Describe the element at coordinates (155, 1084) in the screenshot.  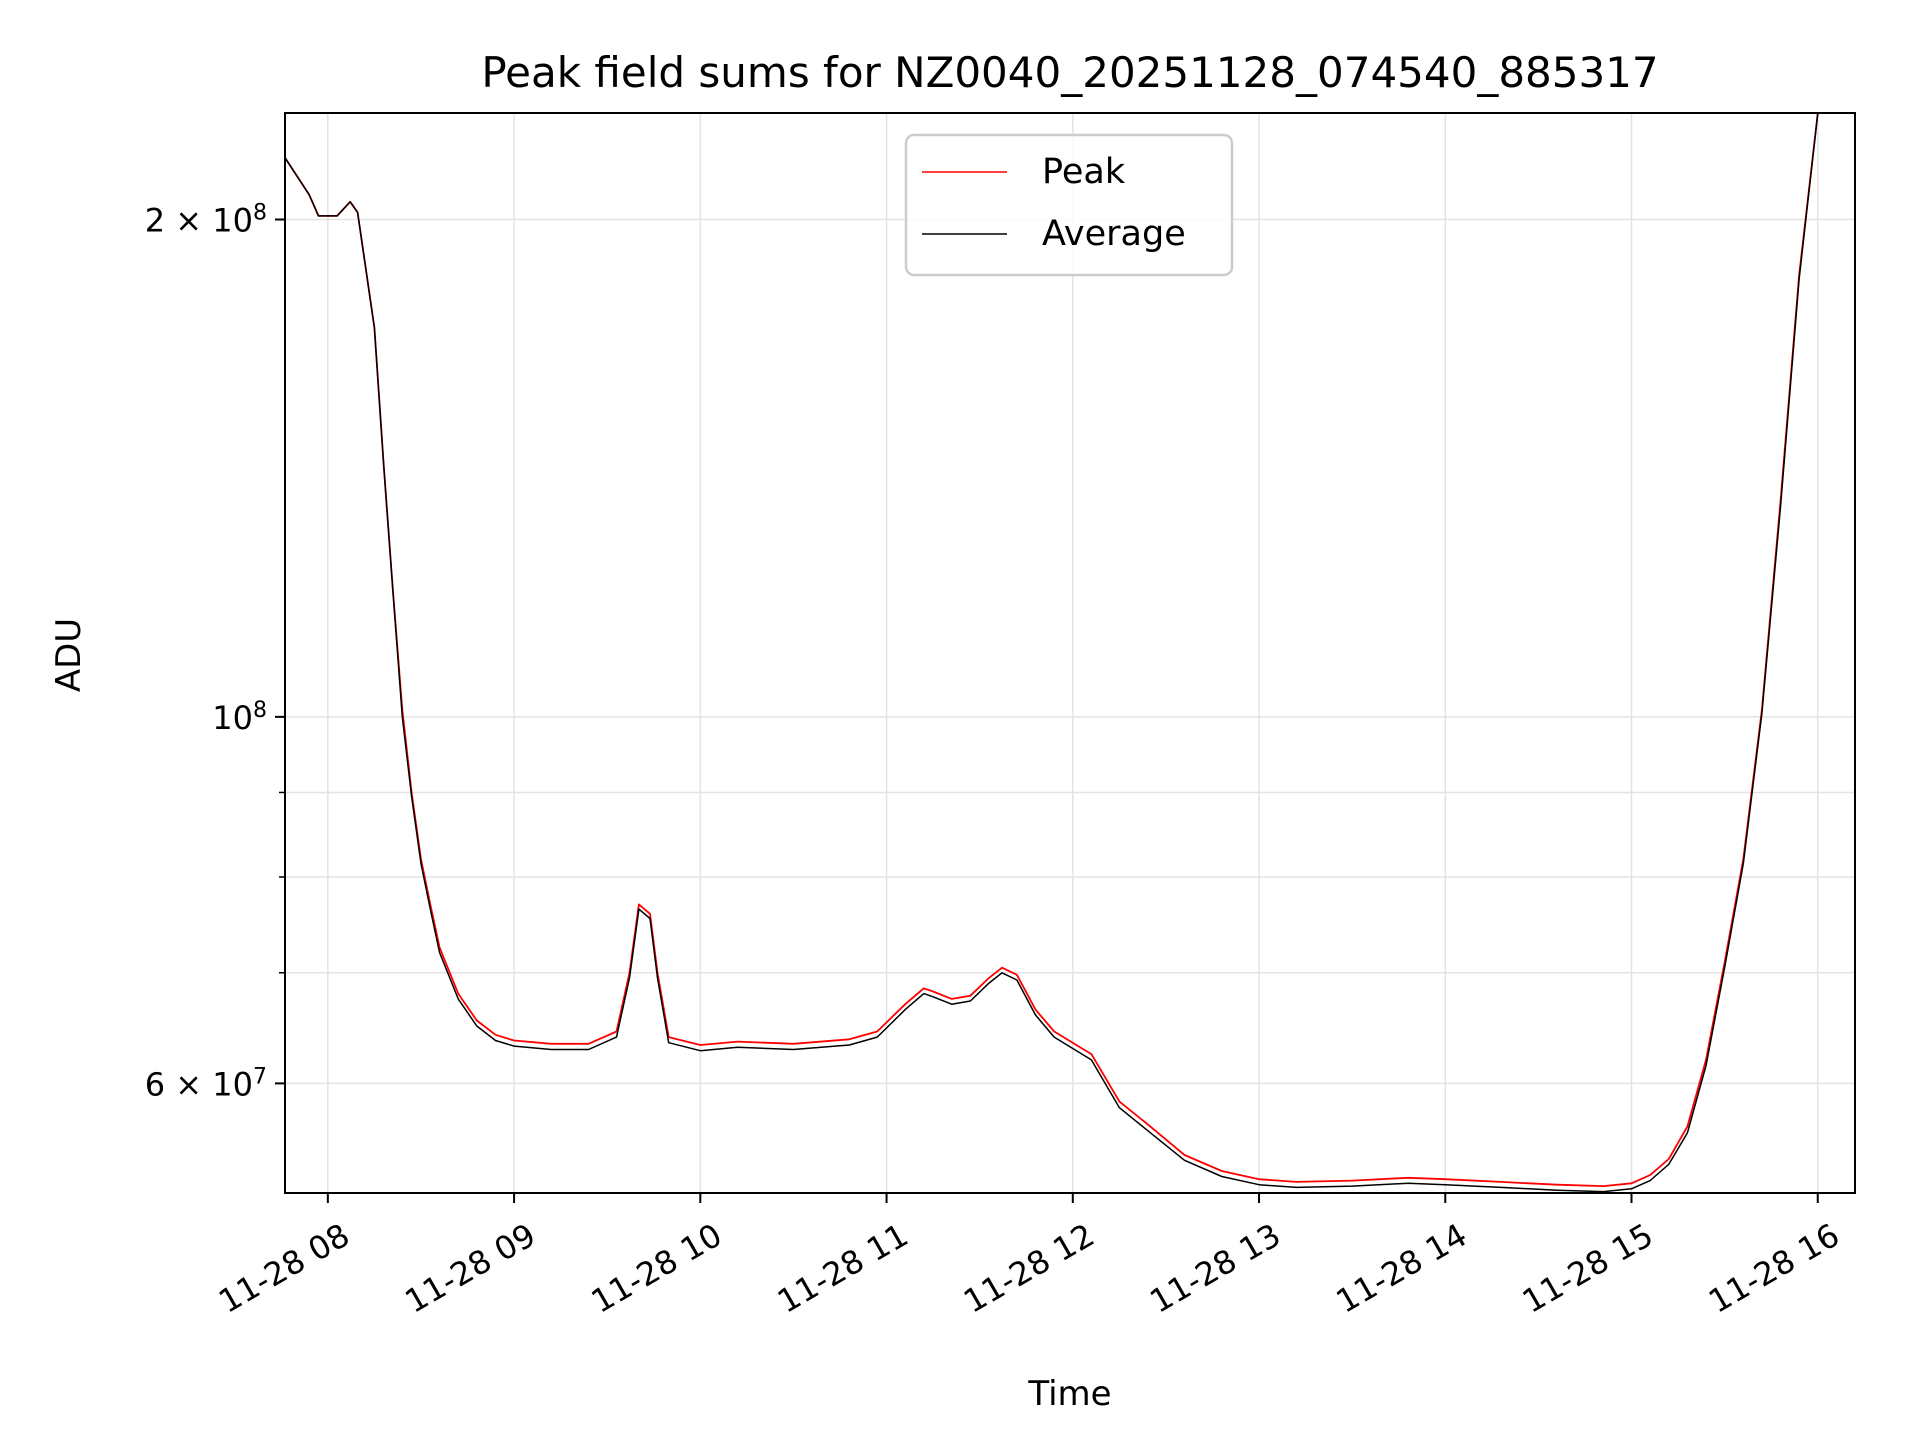
I see `y-tick-mantissa: 6` at that location.